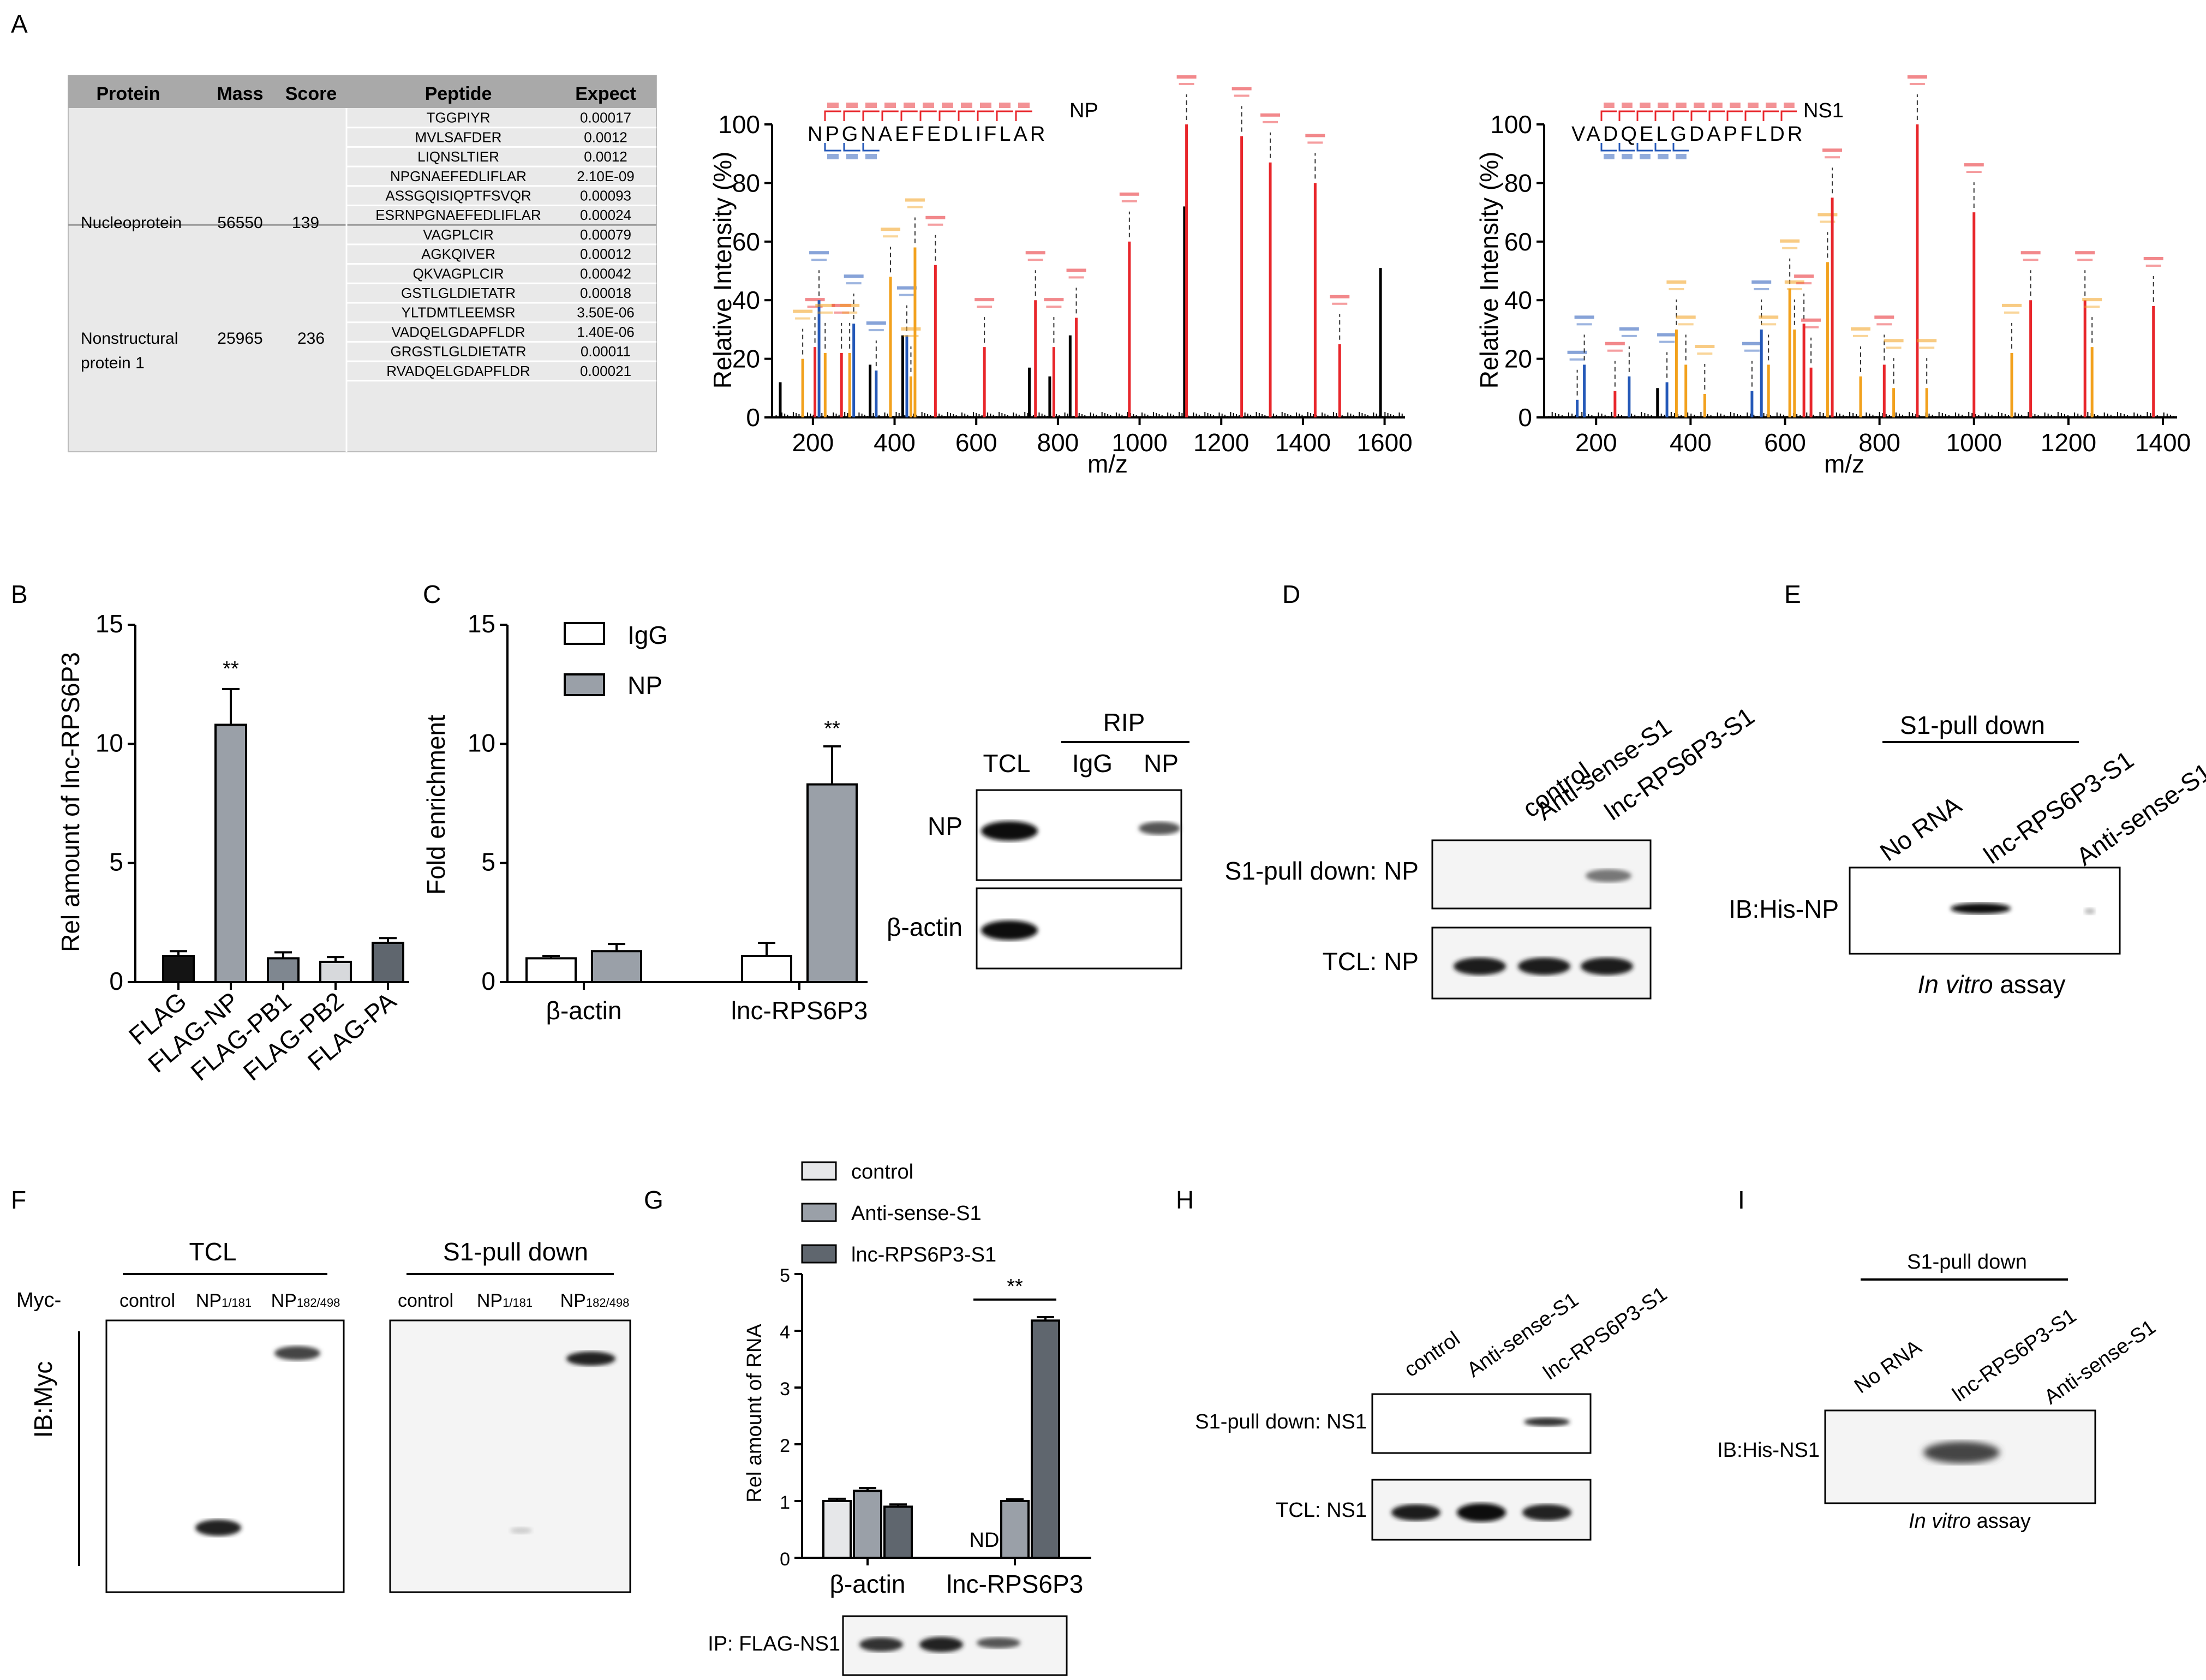 The width and height of the screenshot is (2206, 1680). Describe the element at coordinates (1688, 134) in the screenshot. I see `spectrum-ns1-sequence: VADQELGDAPFLDR` at that location.